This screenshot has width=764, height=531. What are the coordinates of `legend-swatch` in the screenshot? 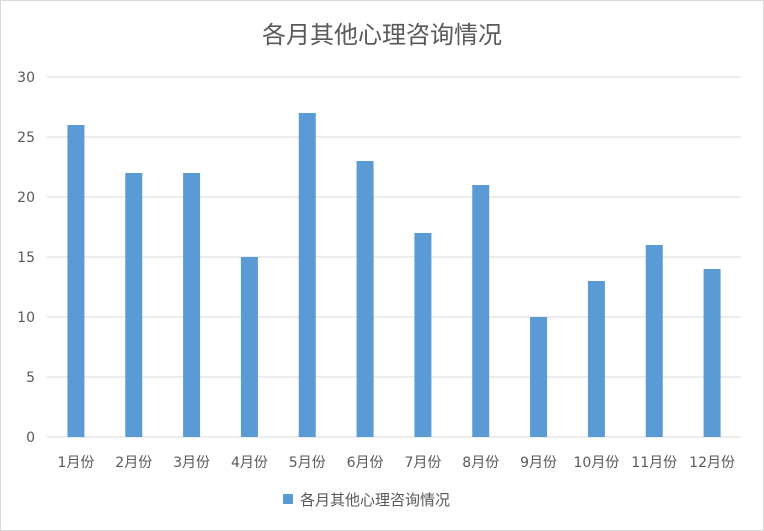 It's located at (288, 499).